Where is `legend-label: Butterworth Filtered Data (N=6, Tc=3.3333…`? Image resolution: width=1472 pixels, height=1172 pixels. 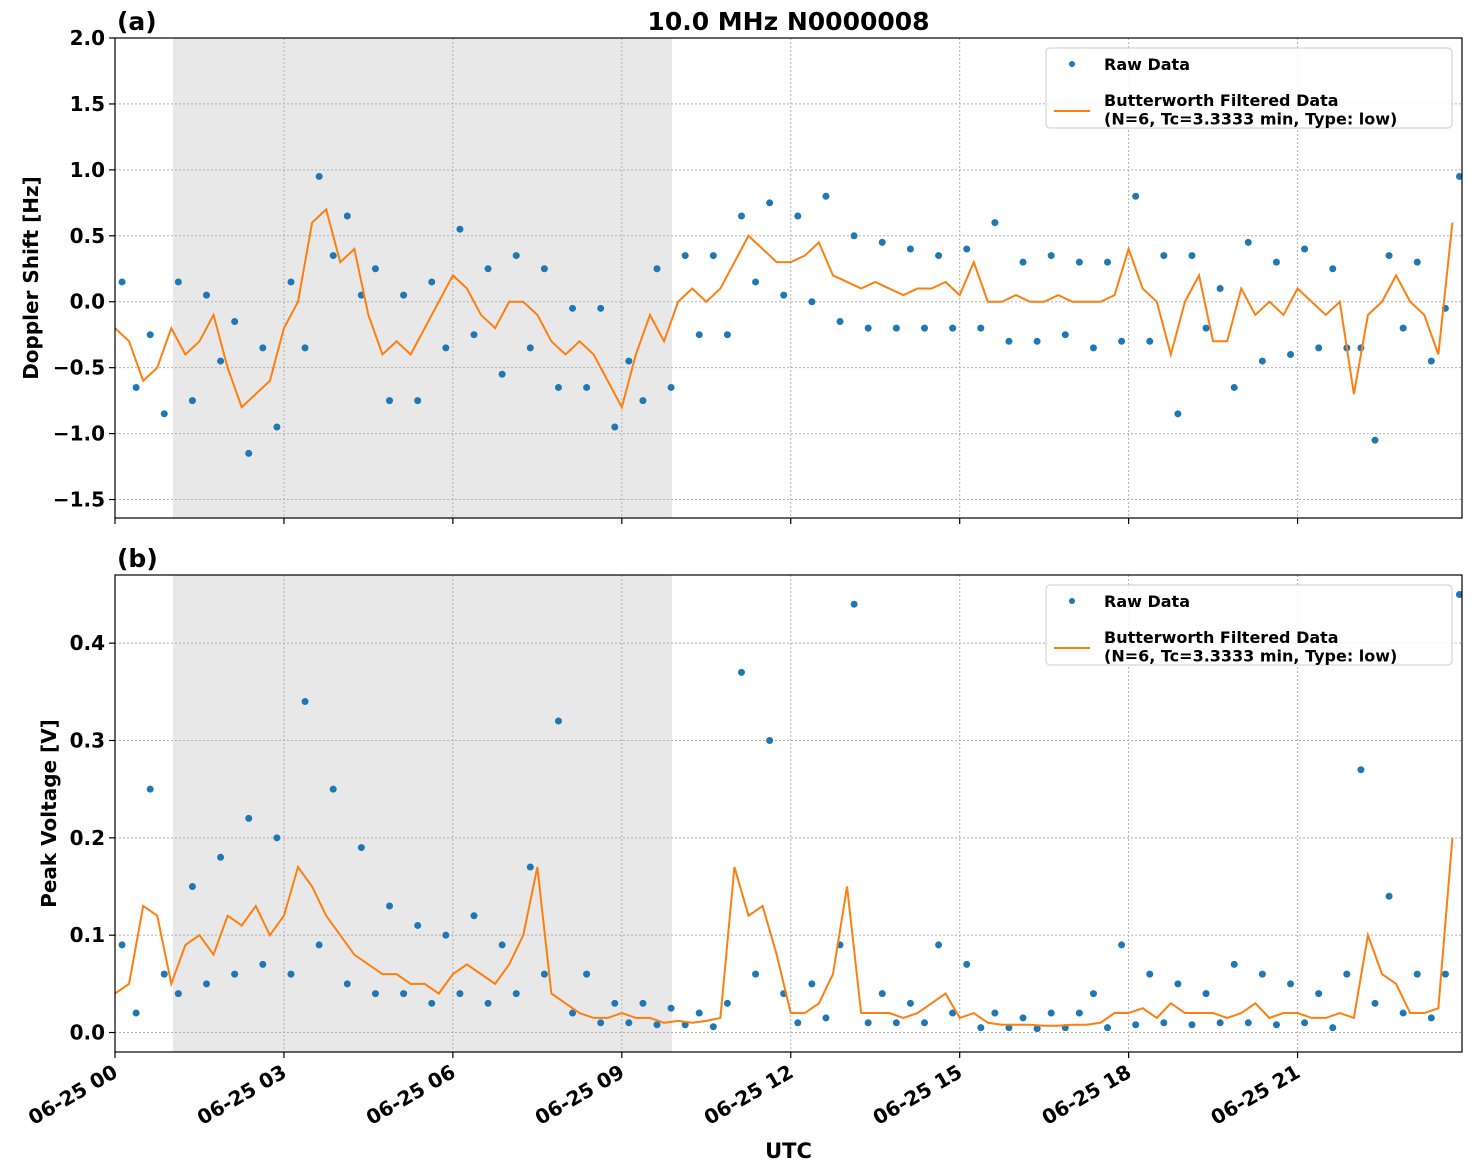 legend-label: Butterworth Filtered Data (N=6, Tc=3.3333… is located at coordinates (1250, 109).